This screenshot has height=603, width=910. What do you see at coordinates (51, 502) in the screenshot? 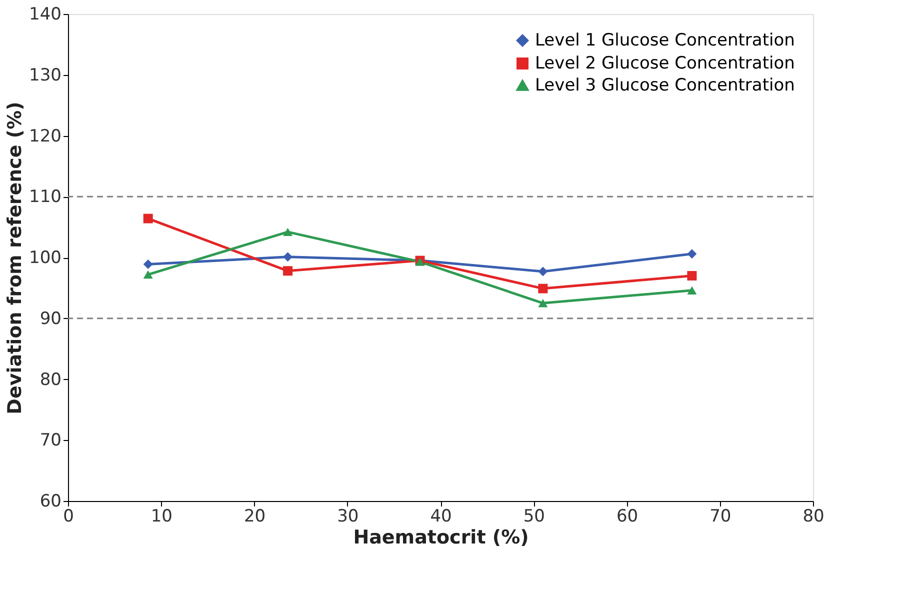
I see `y-tick-label: 60` at bounding box center [51, 502].